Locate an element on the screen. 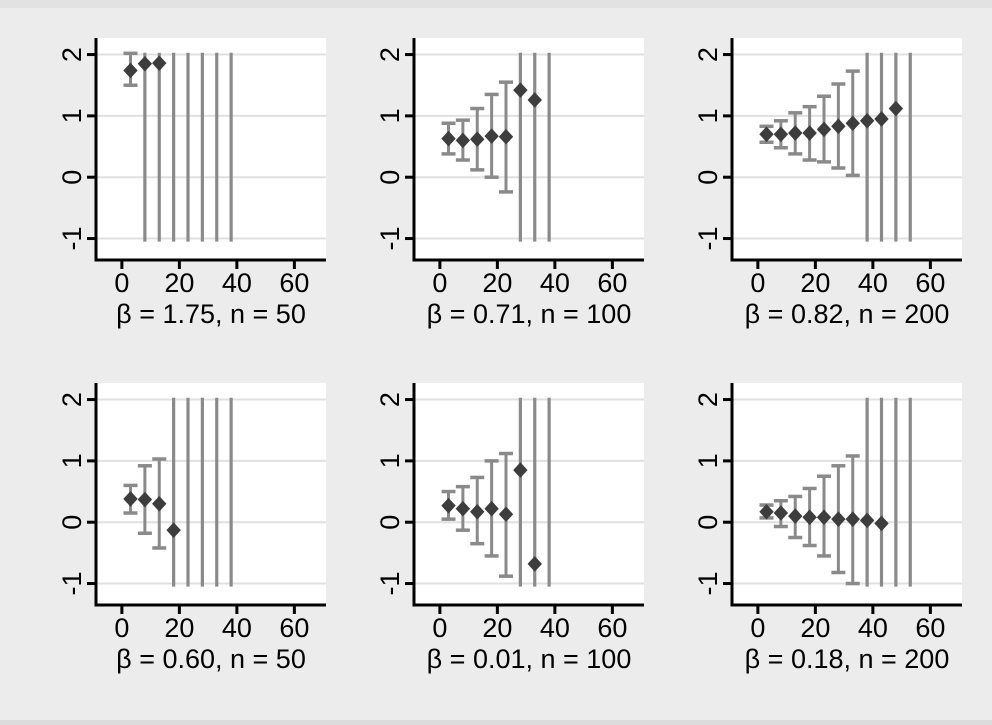 Image resolution: width=992 pixels, height=725 pixels. panel-caption: β = 0.82, n = 200 is located at coordinates (847, 314).